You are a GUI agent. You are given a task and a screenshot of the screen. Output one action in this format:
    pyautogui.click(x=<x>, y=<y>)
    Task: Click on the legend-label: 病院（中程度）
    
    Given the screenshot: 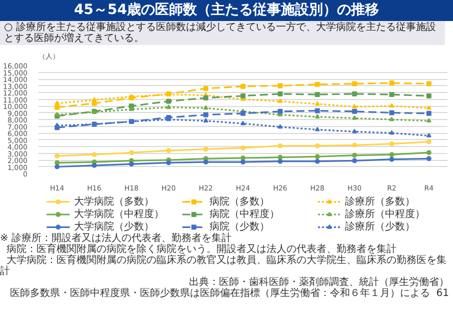 What is the action you would take?
    pyautogui.click(x=244, y=214)
    